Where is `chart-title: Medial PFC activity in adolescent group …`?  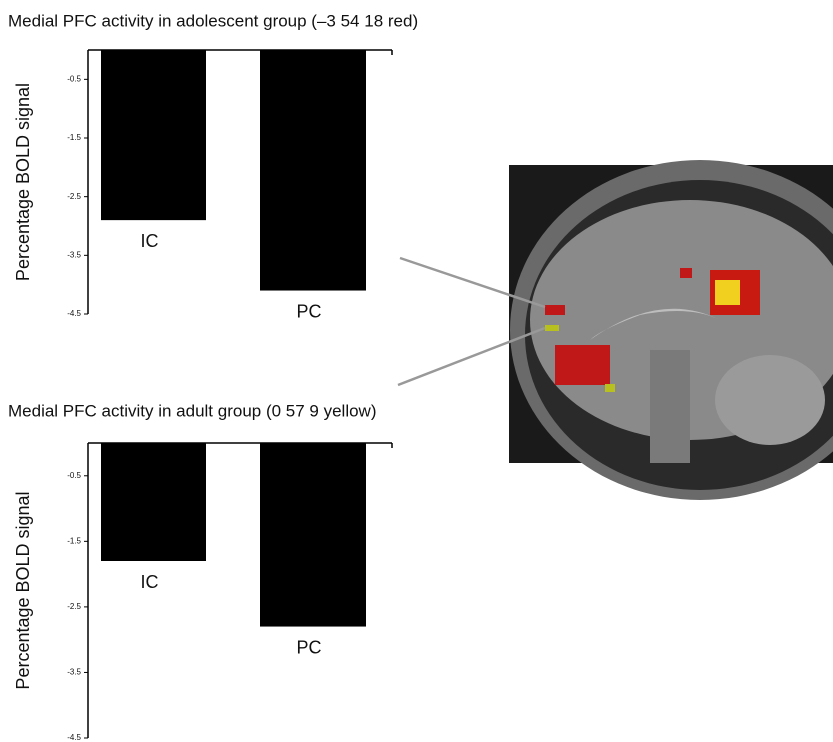 chart-title: Medial PFC activity in adolescent group … is located at coordinates (213, 20).